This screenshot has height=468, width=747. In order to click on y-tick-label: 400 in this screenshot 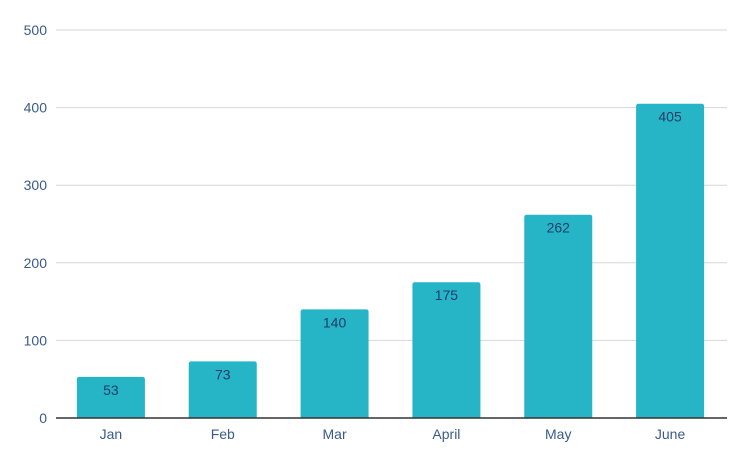, I will do `click(36, 108)`.